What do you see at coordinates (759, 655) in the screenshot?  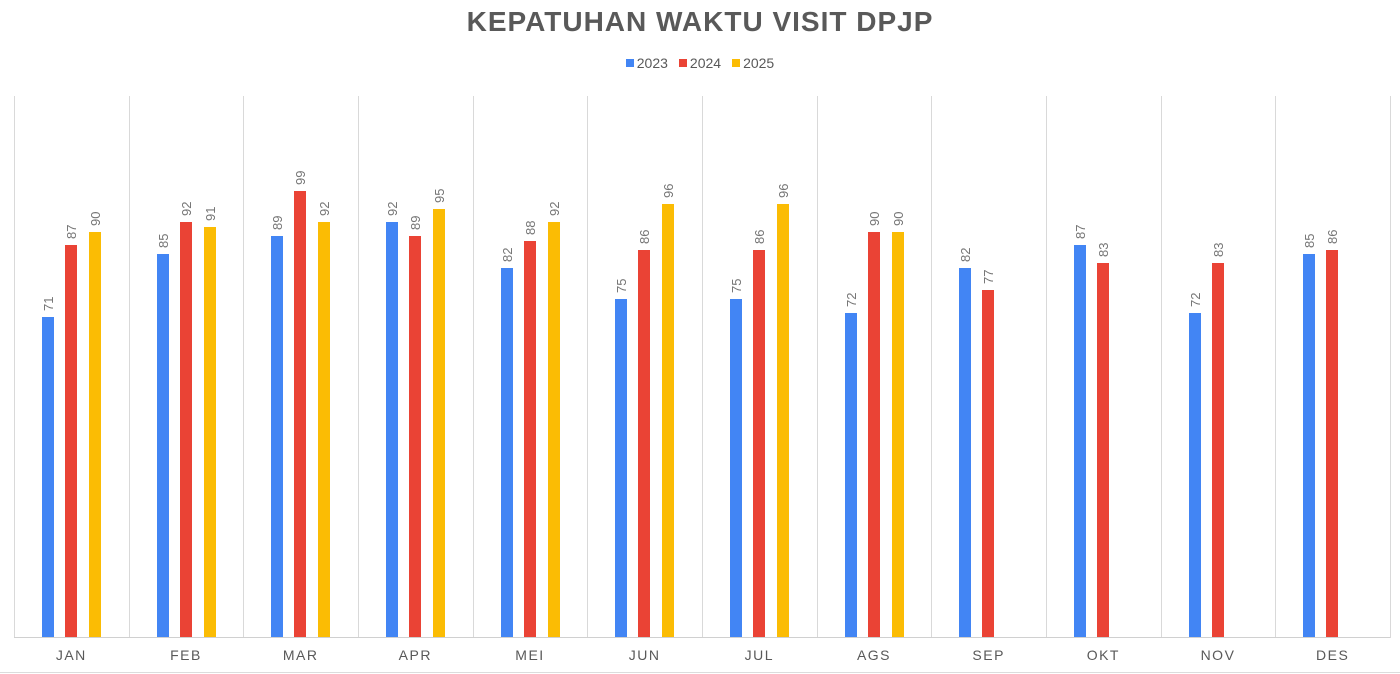 I see `x-axis-label-jul: JUL` at bounding box center [759, 655].